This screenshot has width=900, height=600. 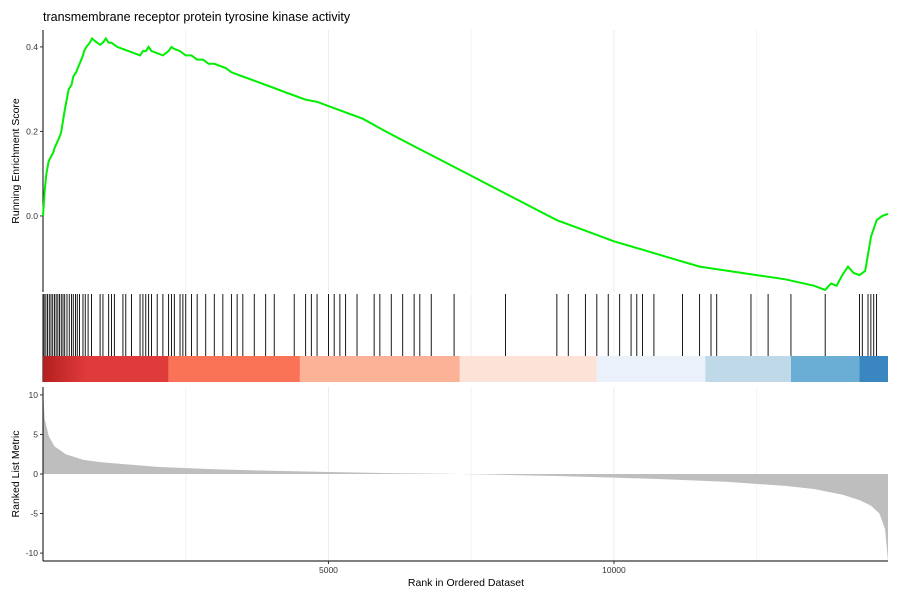 What do you see at coordinates (35, 434) in the screenshot?
I see `rank-y-tick-label: 5` at bounding box center [35, 434].